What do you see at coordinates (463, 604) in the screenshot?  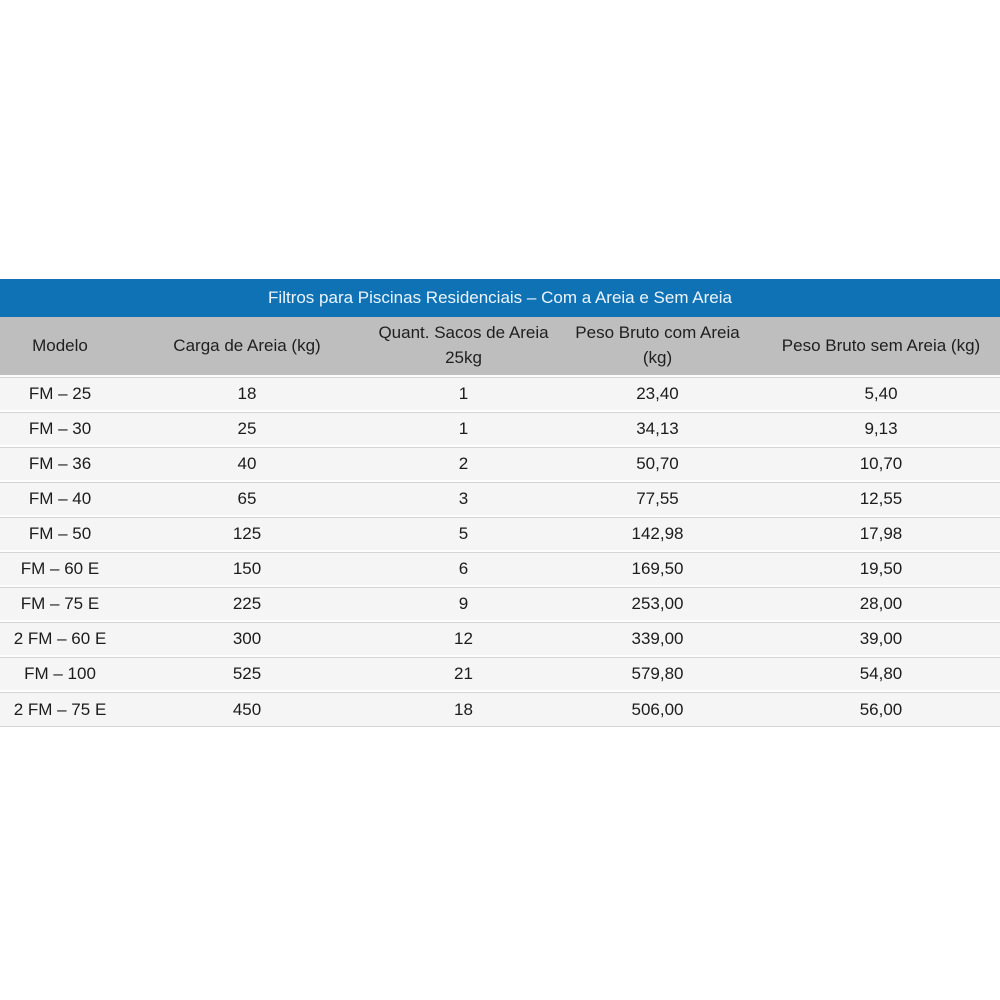 I see `table-cell: 9` at bounding box center [463, 604].